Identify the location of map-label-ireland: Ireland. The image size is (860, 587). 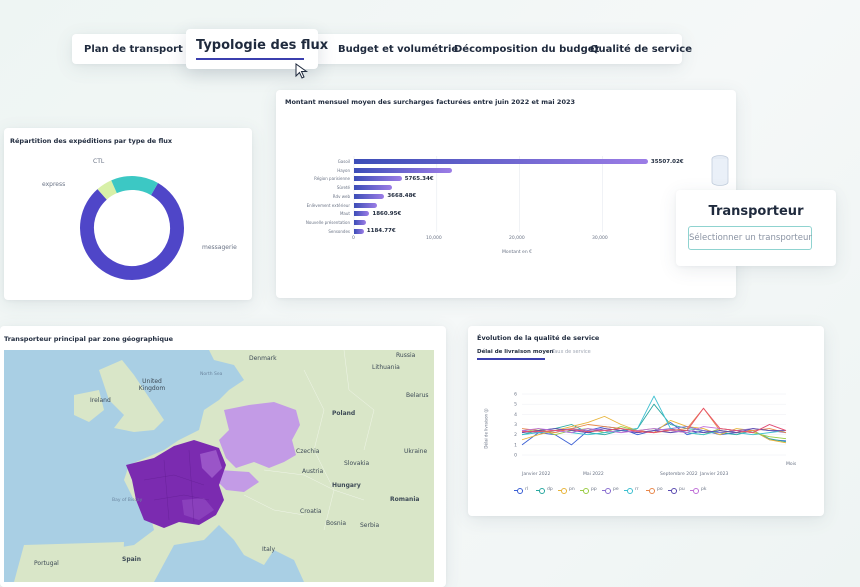
(100, 400).